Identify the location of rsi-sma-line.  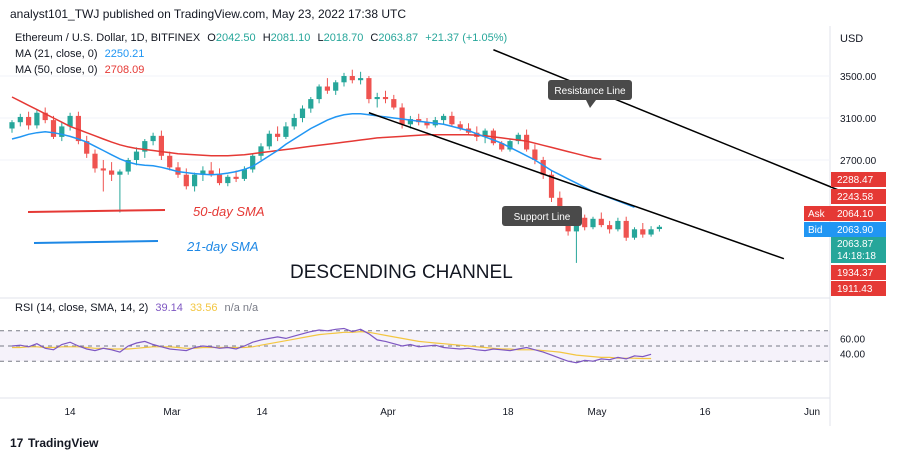
(332, 345).